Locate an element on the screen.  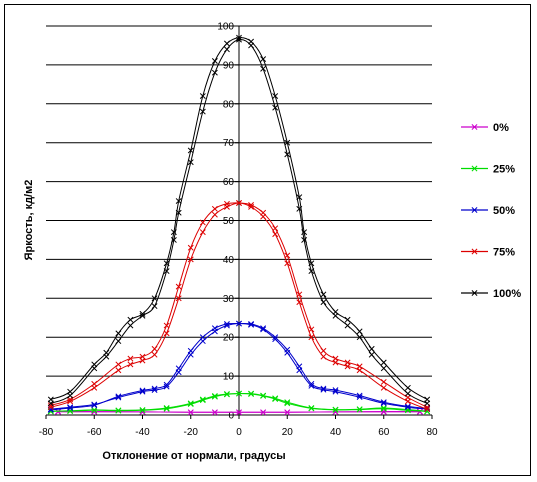
legend-label: 25% is located at coordinates (504, 170).